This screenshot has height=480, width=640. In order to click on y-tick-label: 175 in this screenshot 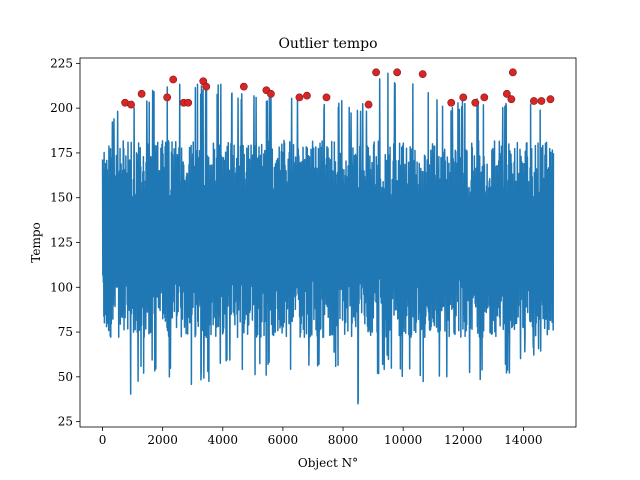, I will do `click(61, 153)`.